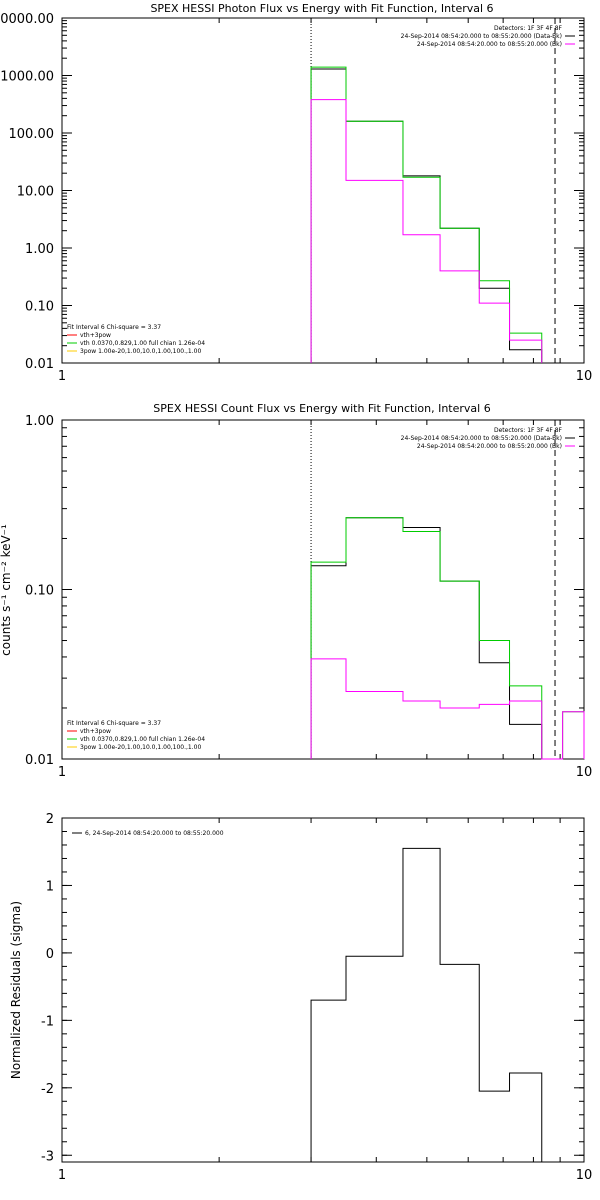 This screenshot has height=1200, width=600. I want to click on photon-flux-y-tick-label: 10.00, so click(35, 192).